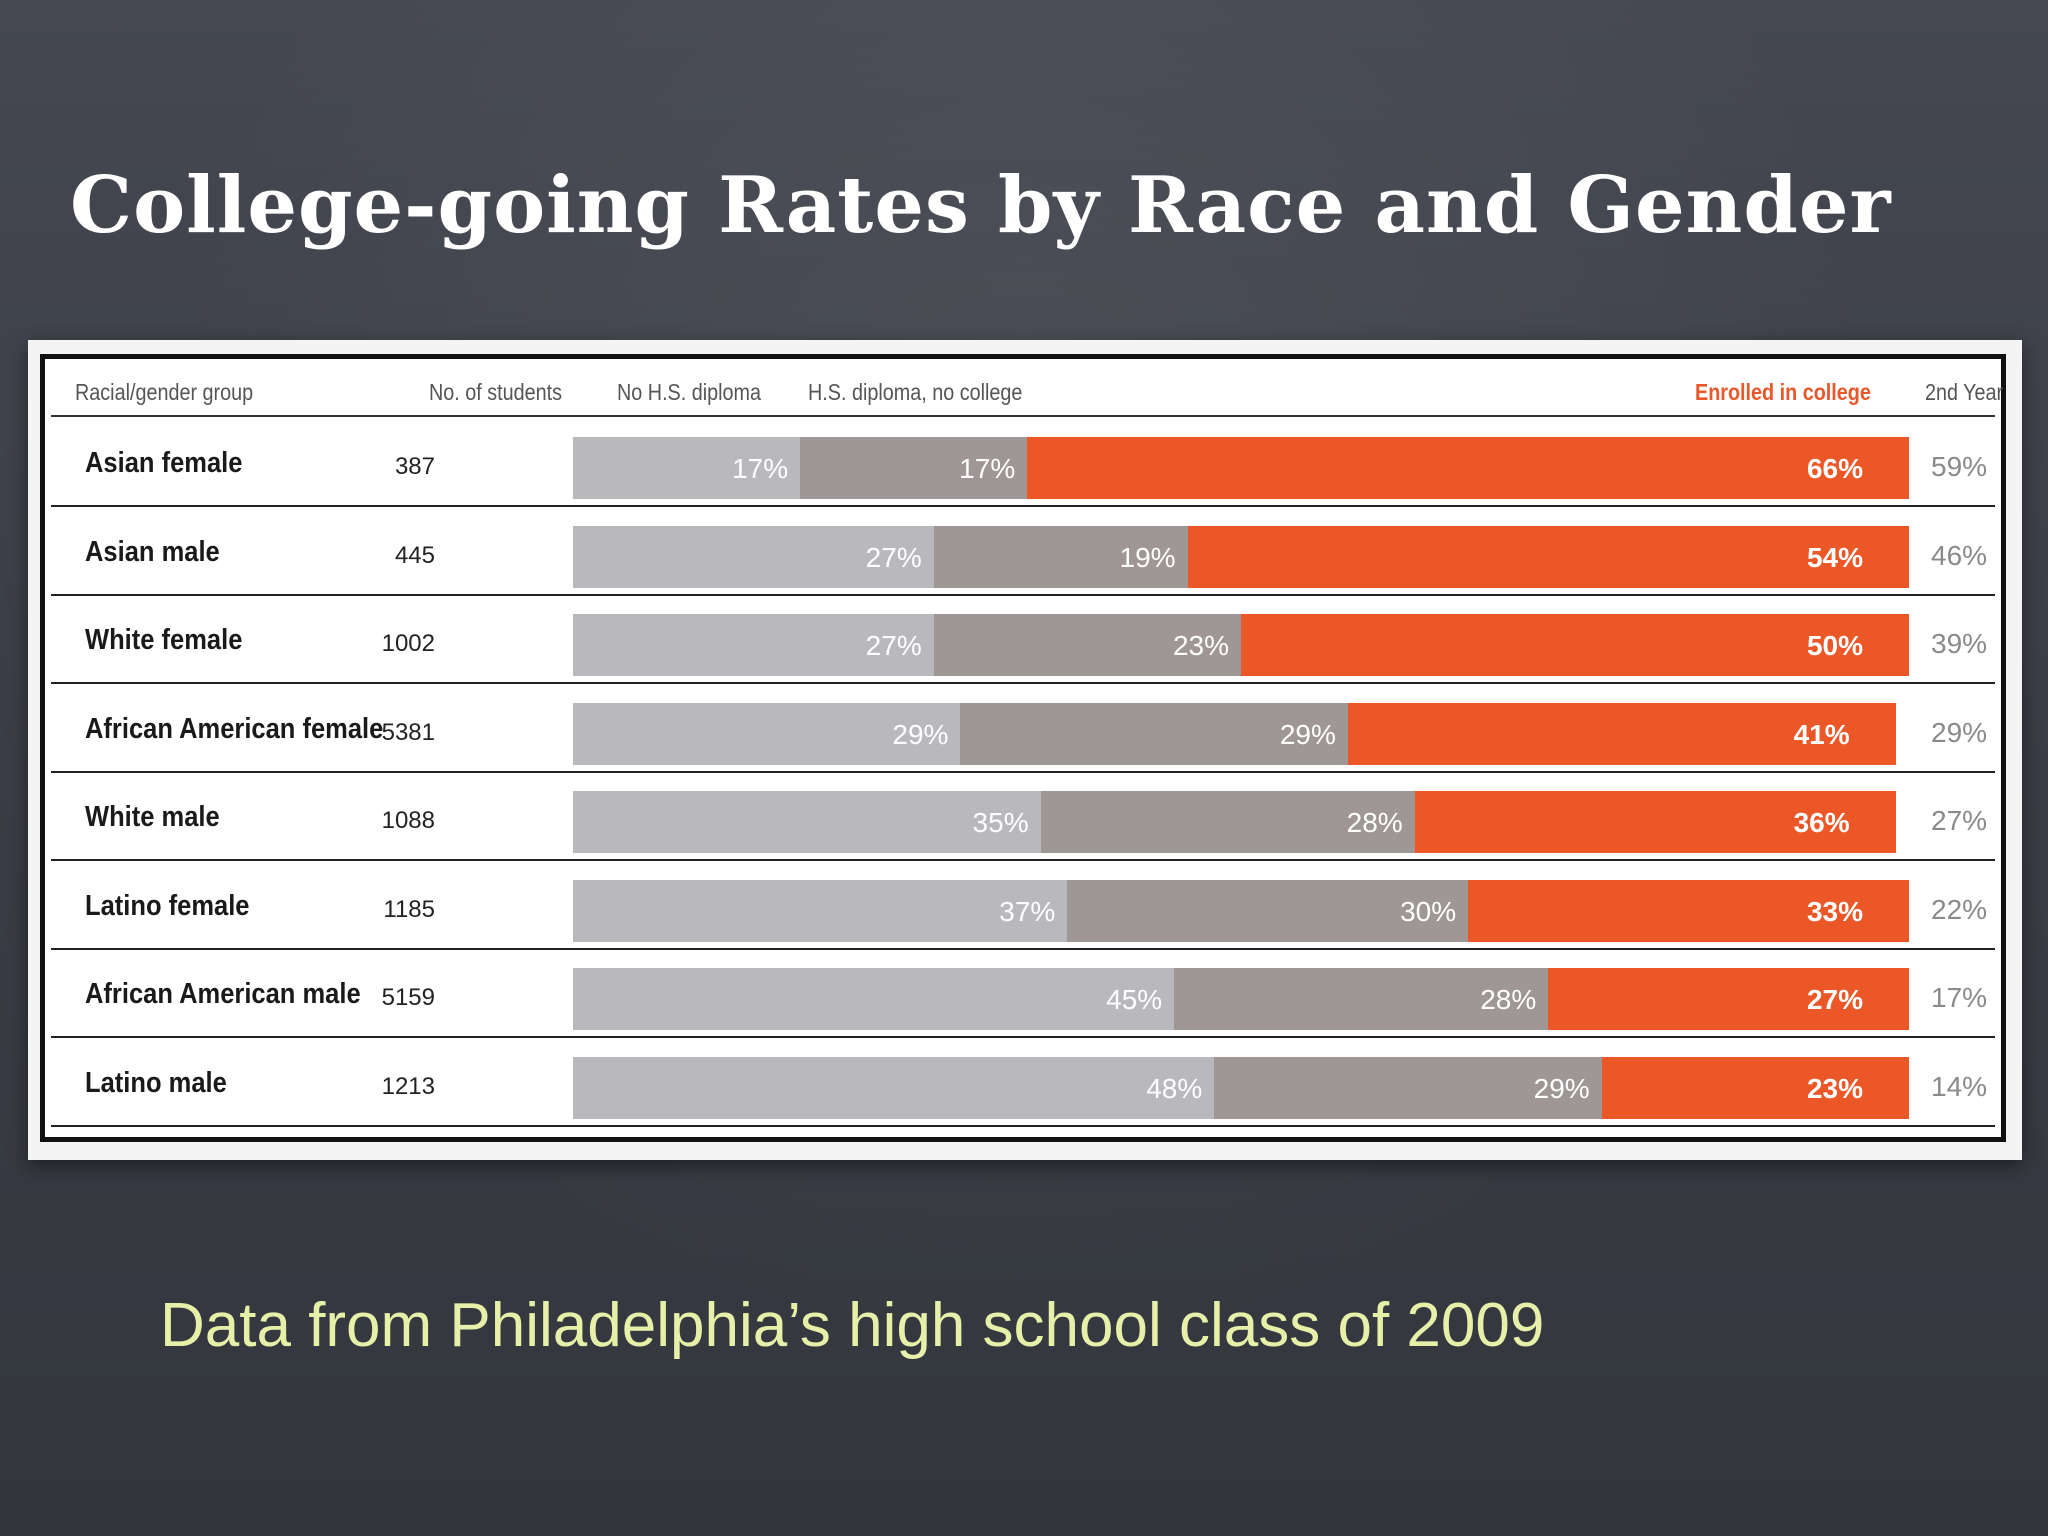 This screenshot has height=1536, width=2048. Describe the element at coordinates (1688, 910) in the screenshot. I see `bar-enrolled: 33%` at that location.